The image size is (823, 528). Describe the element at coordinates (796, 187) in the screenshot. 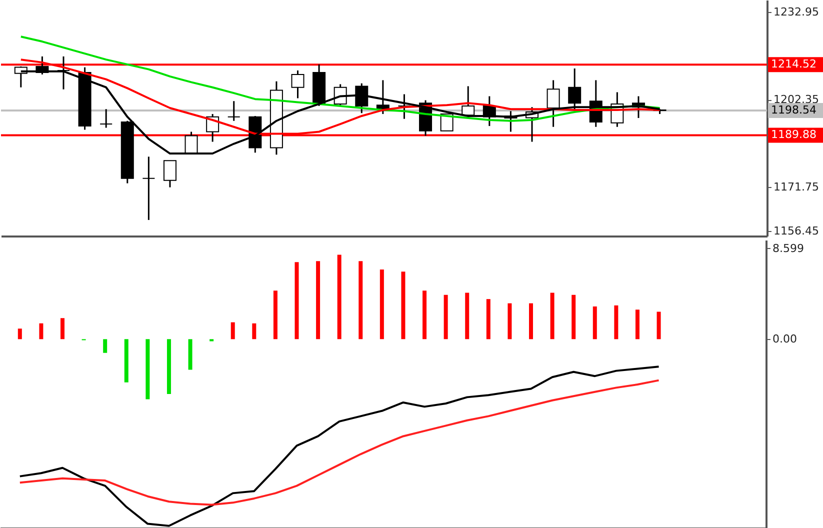

I see `y-tick-label: 1171.75` at that location.